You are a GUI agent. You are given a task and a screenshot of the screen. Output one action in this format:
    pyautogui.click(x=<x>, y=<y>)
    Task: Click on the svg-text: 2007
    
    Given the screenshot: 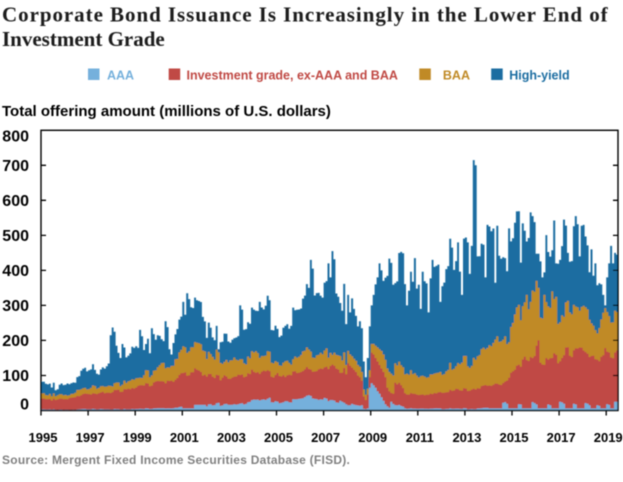 What is the action you would take?
    pyautogui.click(x=325, y=437)
    